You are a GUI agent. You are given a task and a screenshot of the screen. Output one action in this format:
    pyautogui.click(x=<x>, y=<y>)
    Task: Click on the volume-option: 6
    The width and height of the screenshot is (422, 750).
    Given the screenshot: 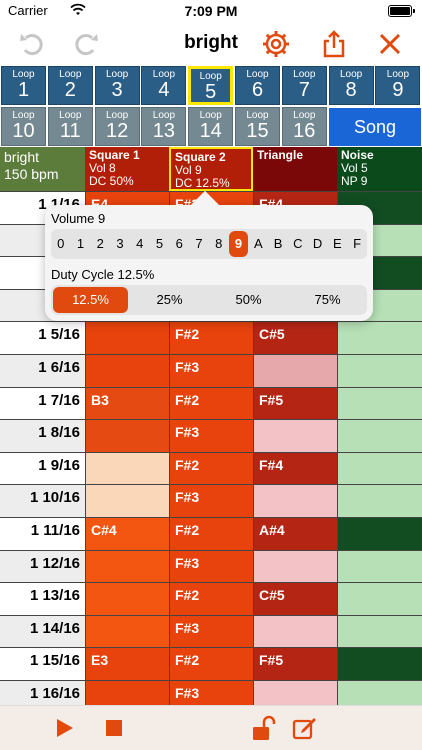 What is the action you would take?
    pyautogui.click(x=179, y=243)
    